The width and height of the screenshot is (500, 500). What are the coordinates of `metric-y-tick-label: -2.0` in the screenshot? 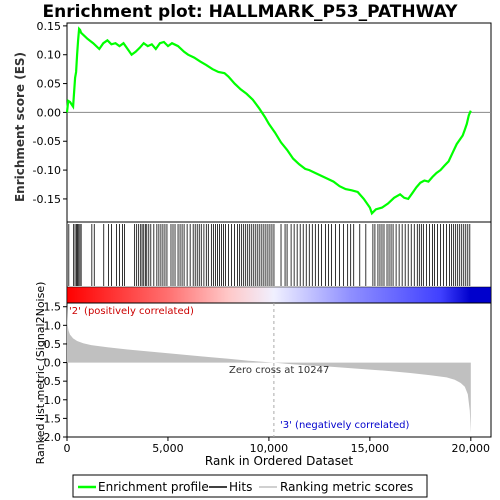 It's located at (50, 437).